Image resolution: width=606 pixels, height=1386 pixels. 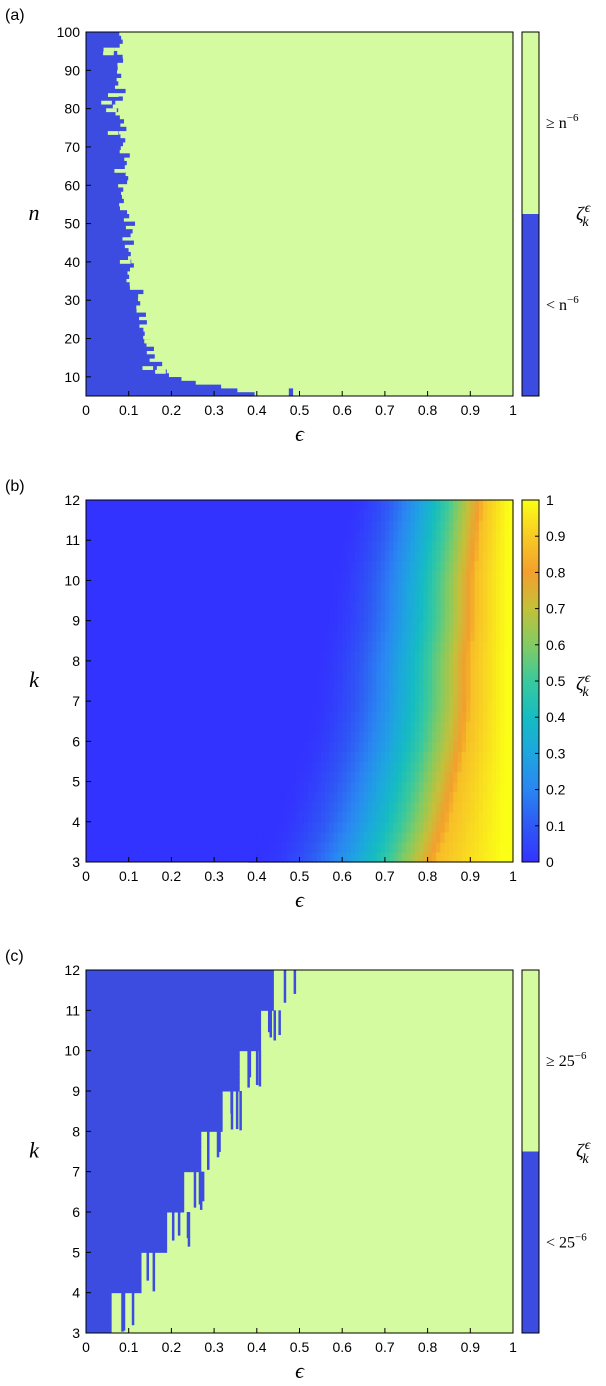 I want to click on y-tick-label: 10, so click(x=72, y=1051).